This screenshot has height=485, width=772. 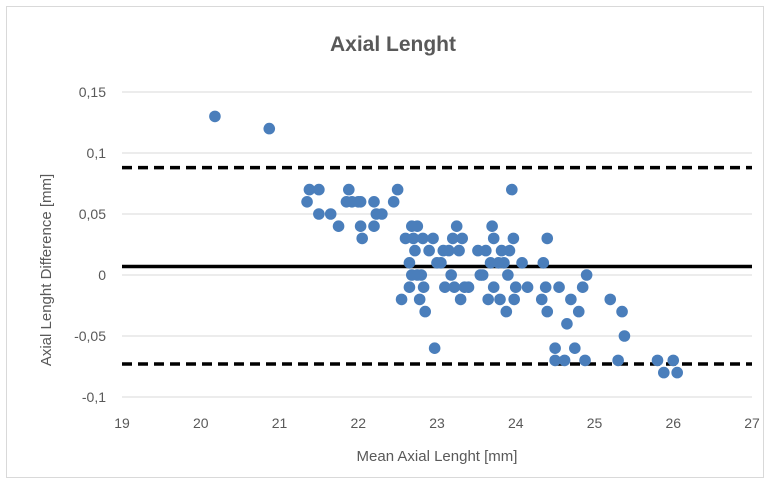 I want to click on x-tick-label: 26, so click(x=673, y=423).